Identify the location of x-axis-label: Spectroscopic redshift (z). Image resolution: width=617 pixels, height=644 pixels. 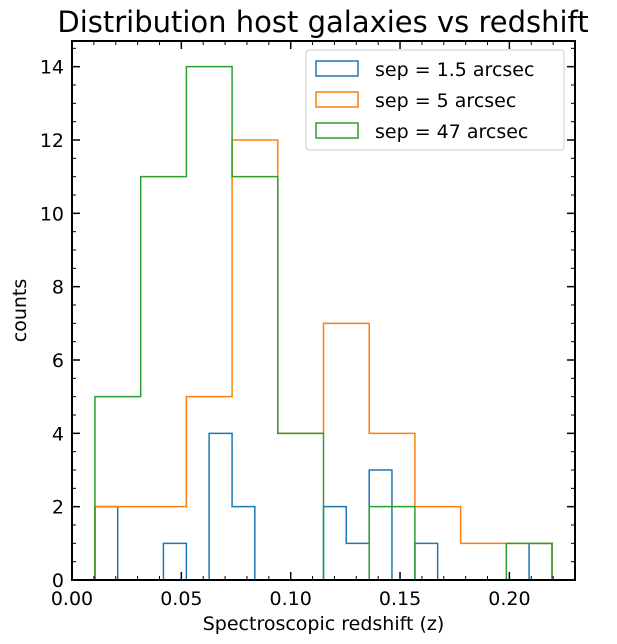
(324, 624).